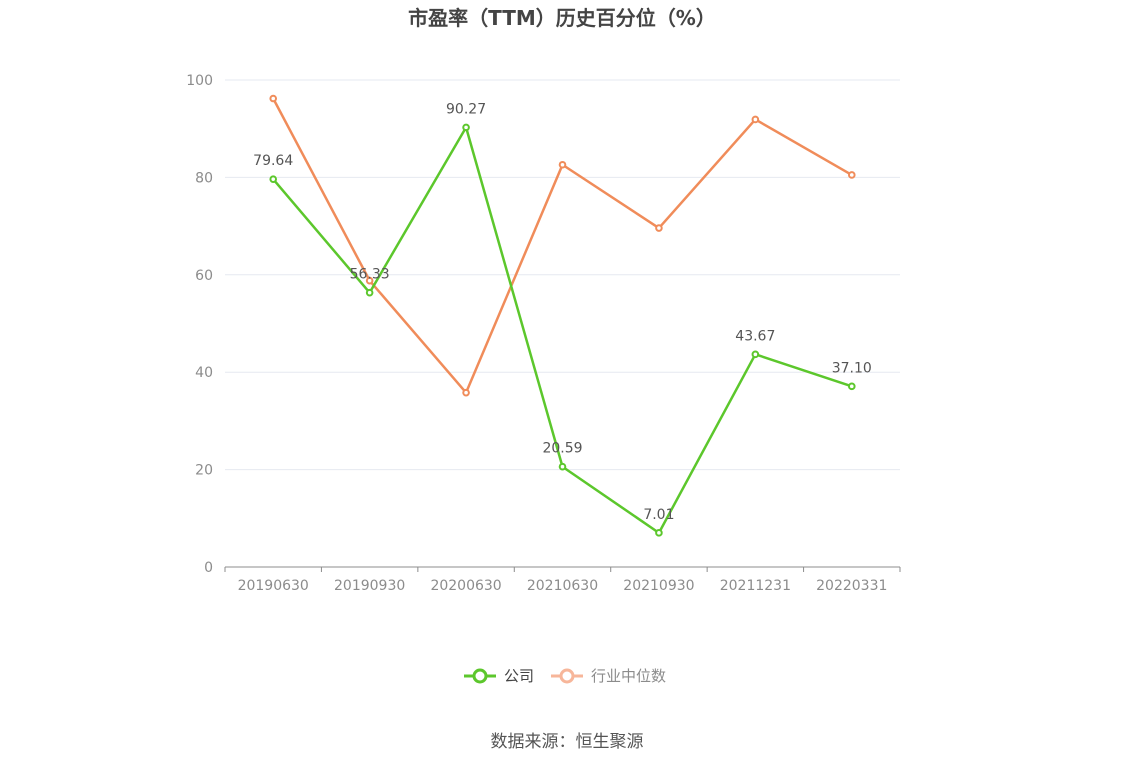  Describe the element at coordinates (369, 586) in the screenshot. I see `x-tick-label: 20190930` at that location.